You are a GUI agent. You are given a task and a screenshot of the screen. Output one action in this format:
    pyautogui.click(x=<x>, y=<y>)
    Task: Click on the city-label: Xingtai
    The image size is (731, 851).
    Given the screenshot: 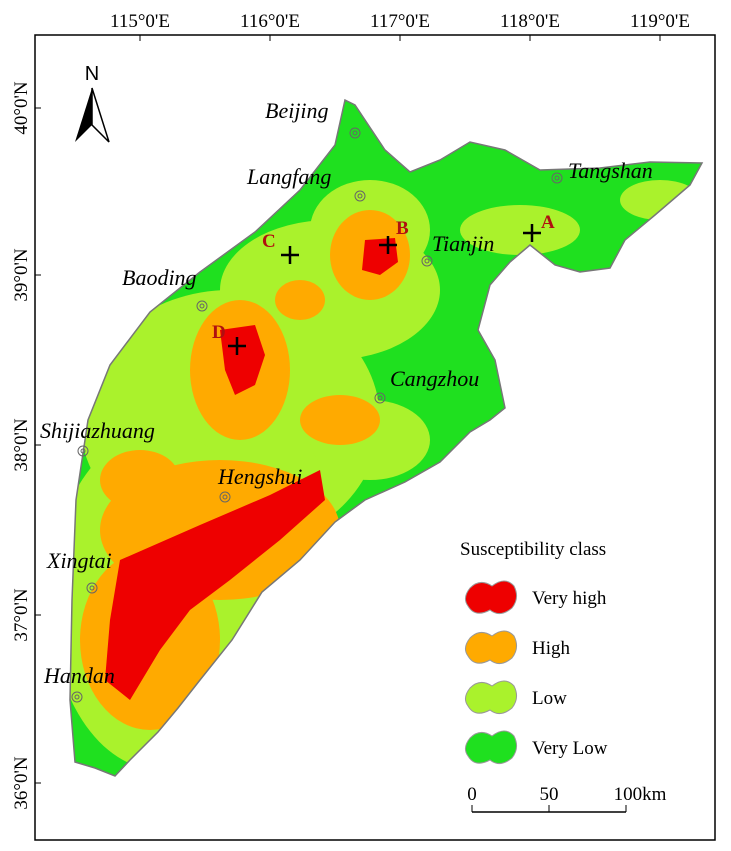 What is the action you would take?
    pyautogui.click(x=79, y=560)
    